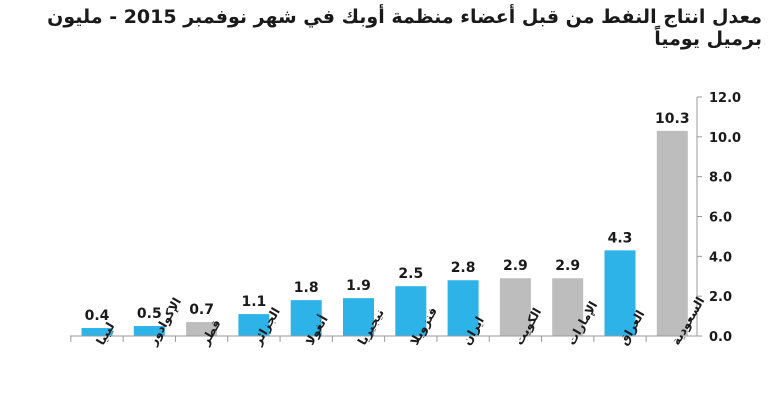 The height and width of the screenshot is (407, 770). Describe the element at coordinates (463, 268) in the screenshot. I see `data-label: 2.8` at that location.